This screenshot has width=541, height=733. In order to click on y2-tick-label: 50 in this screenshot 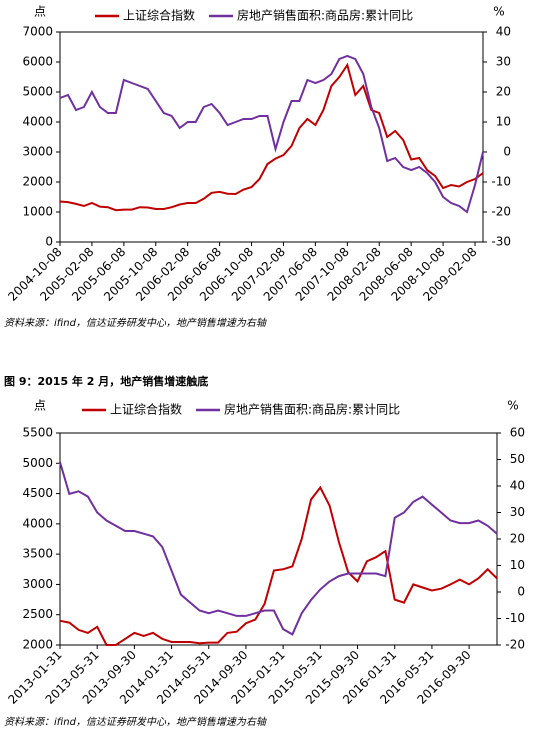, I will do `click(517, 459)`.